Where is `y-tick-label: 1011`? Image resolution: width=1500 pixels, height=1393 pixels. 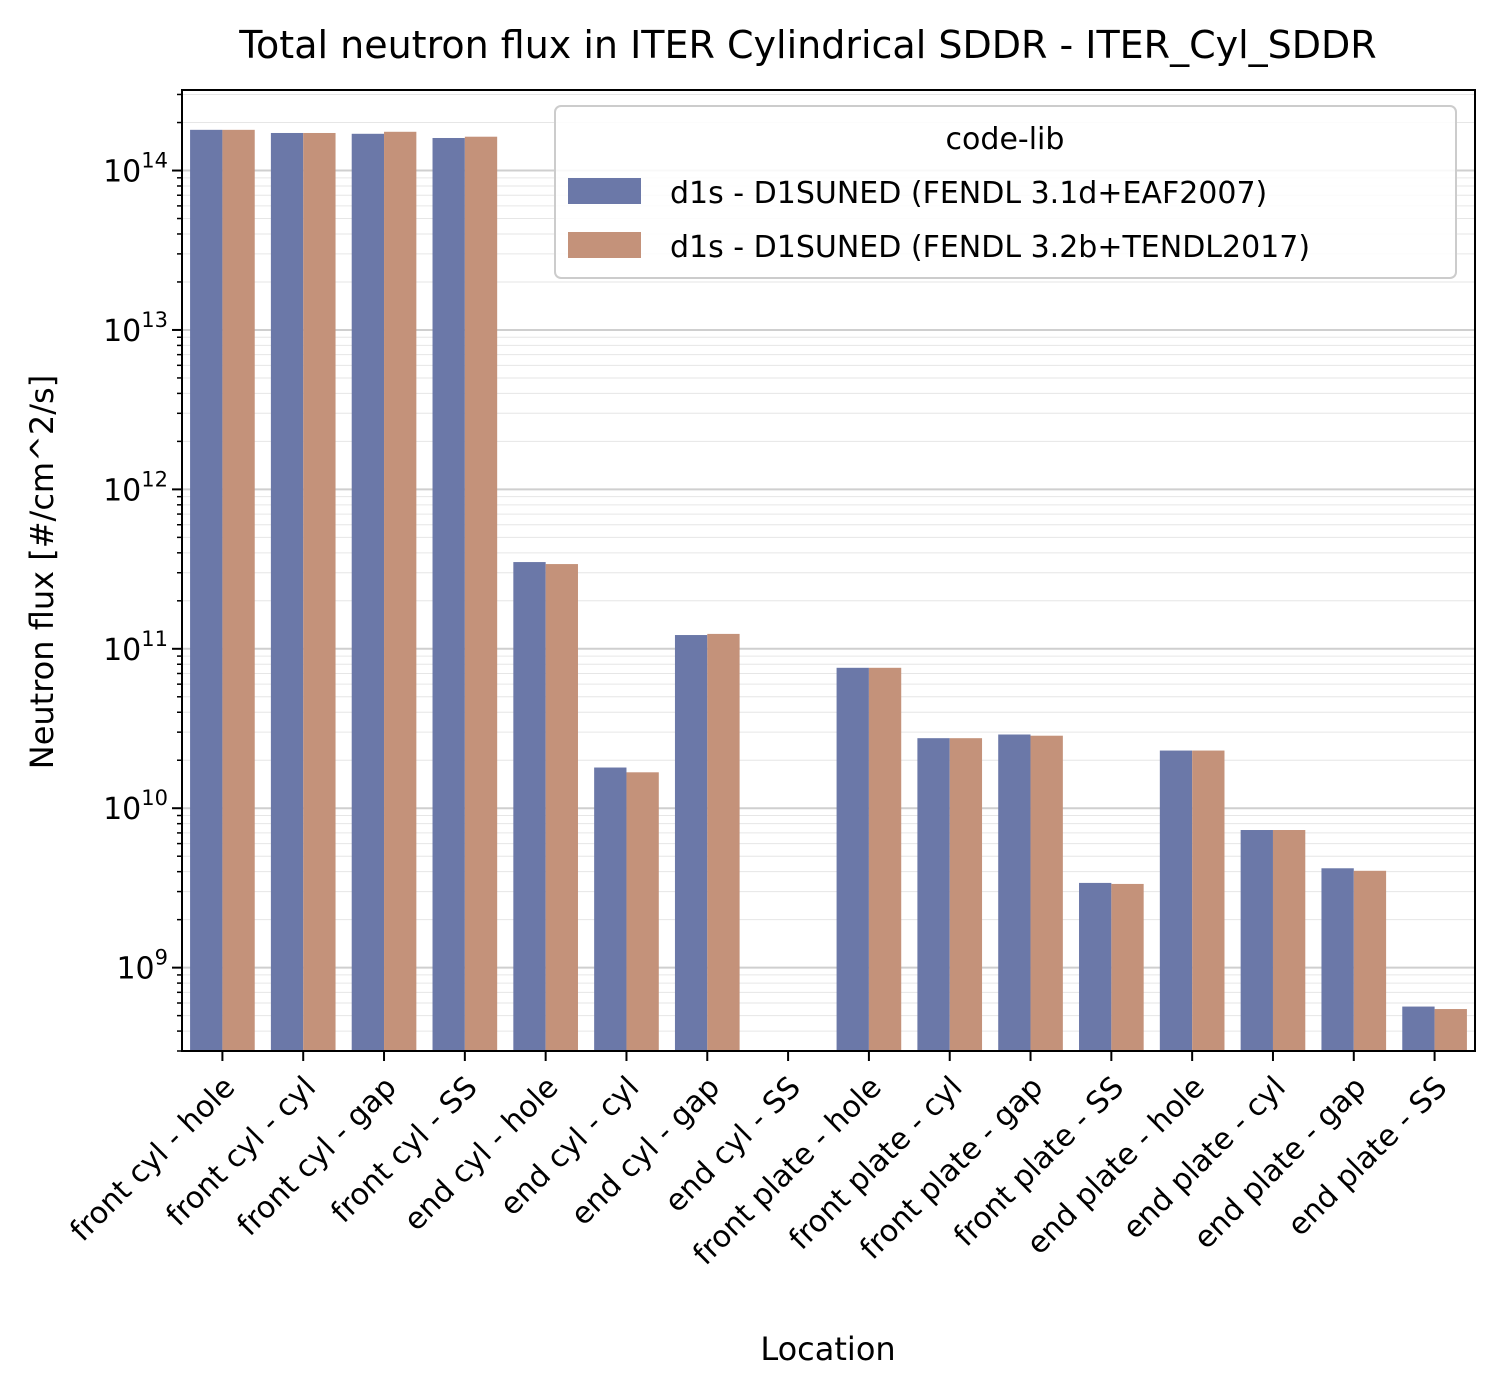
y-tick-label: 1011 is located at coordinates (135, 647).